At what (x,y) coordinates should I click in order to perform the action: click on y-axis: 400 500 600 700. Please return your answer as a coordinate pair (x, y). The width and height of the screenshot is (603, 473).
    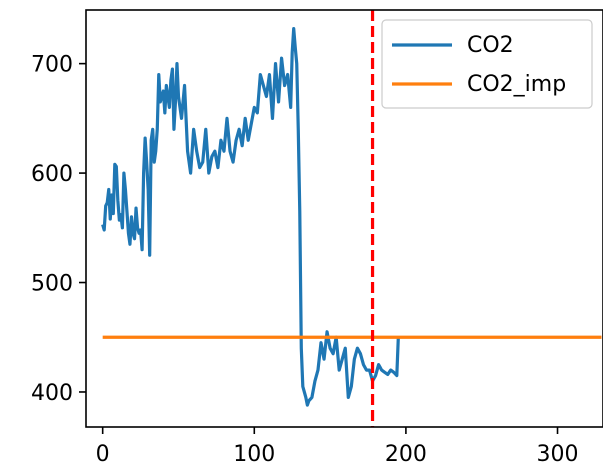
    Looking at the image, I should click on (58, 229).